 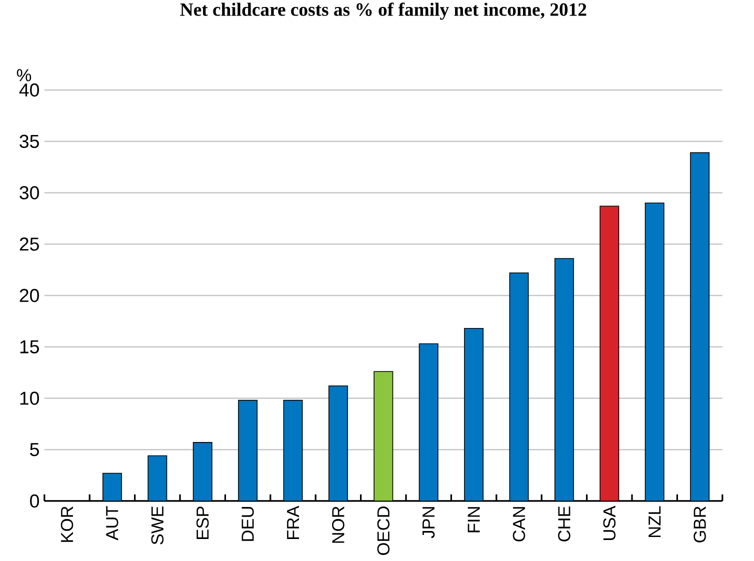 What do you see at coordinates (29, 141) in the screenshot?
I see `y-tick-label: 35` at bounding box center [29, 141].